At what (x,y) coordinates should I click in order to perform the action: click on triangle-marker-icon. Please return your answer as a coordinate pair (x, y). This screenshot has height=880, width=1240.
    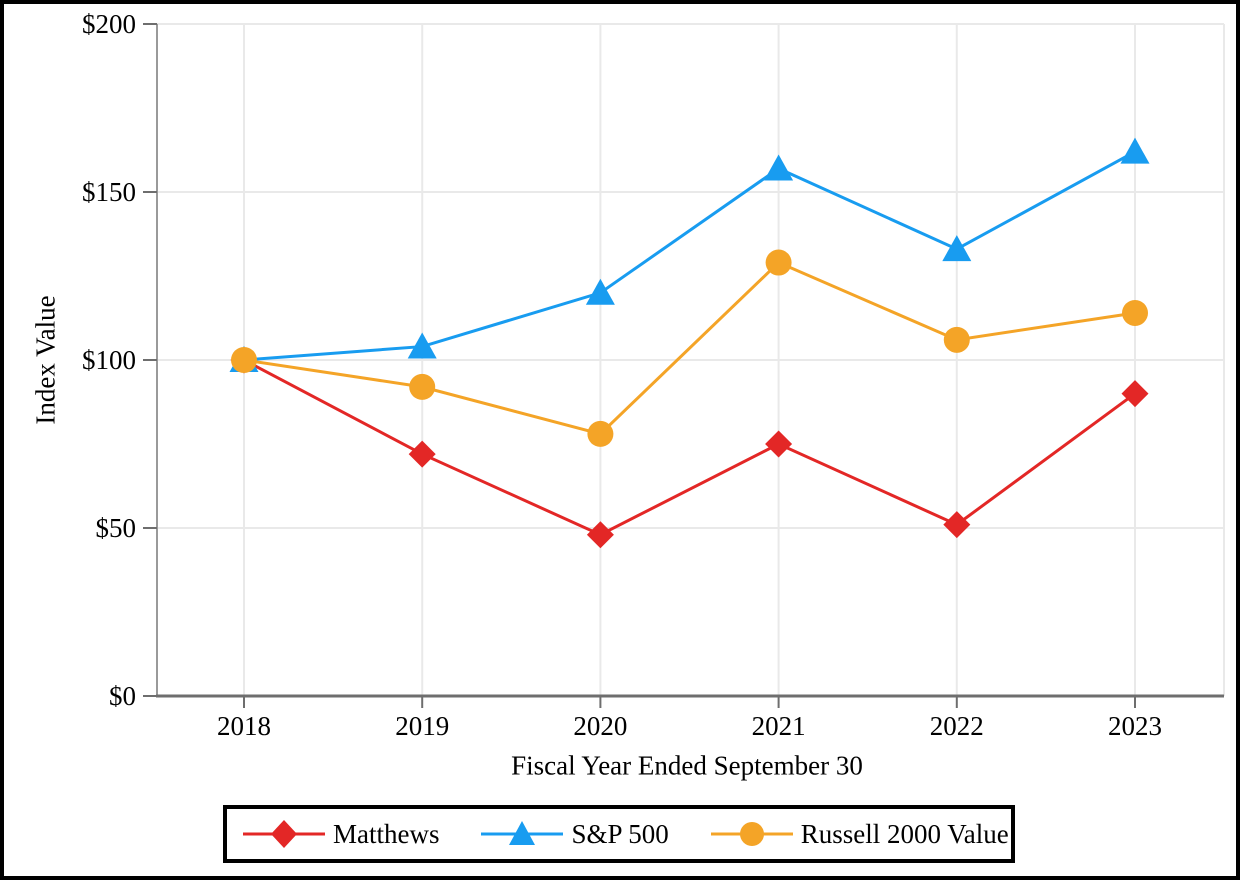
    Looking at the image, I should click on (522, 833).